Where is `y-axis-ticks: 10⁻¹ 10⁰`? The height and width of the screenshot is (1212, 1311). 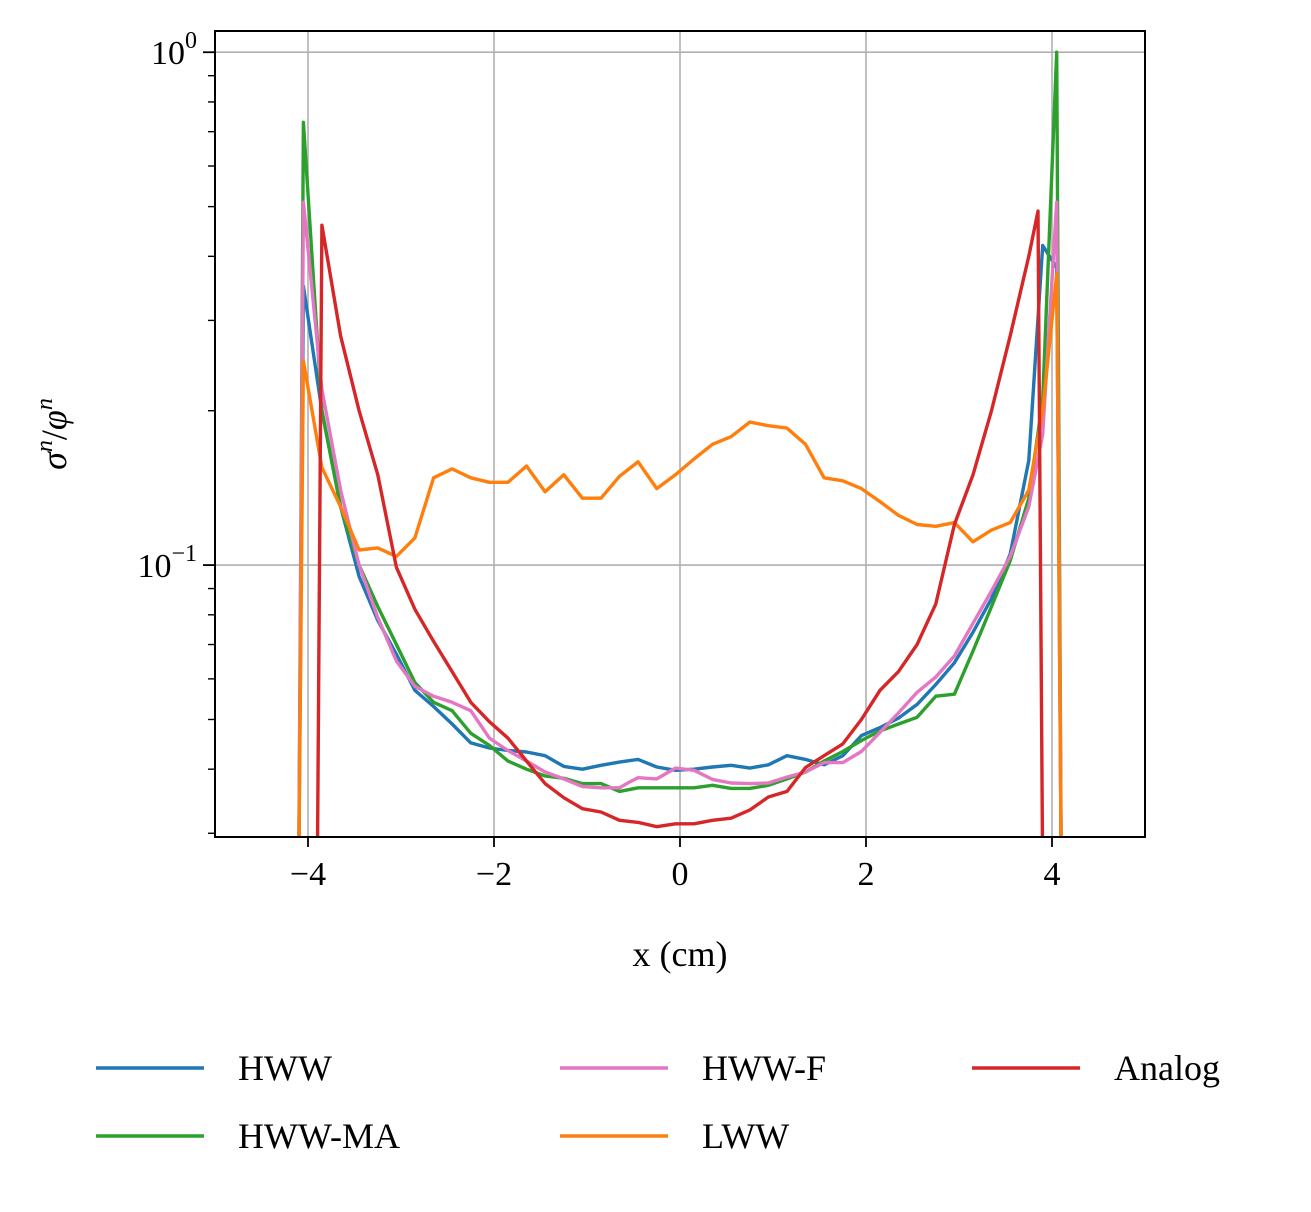 y-axis-ticks: 10⁻¹ 10⁰ is located at coordinates (176, 306).